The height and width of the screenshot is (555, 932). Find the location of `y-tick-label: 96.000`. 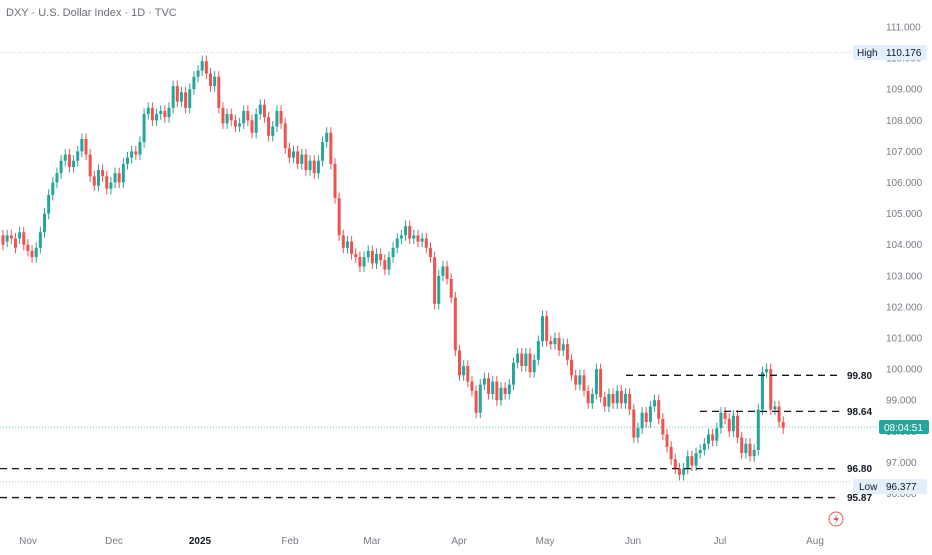

y-tick-label: 96.000 is located at coordinates (901, 494).